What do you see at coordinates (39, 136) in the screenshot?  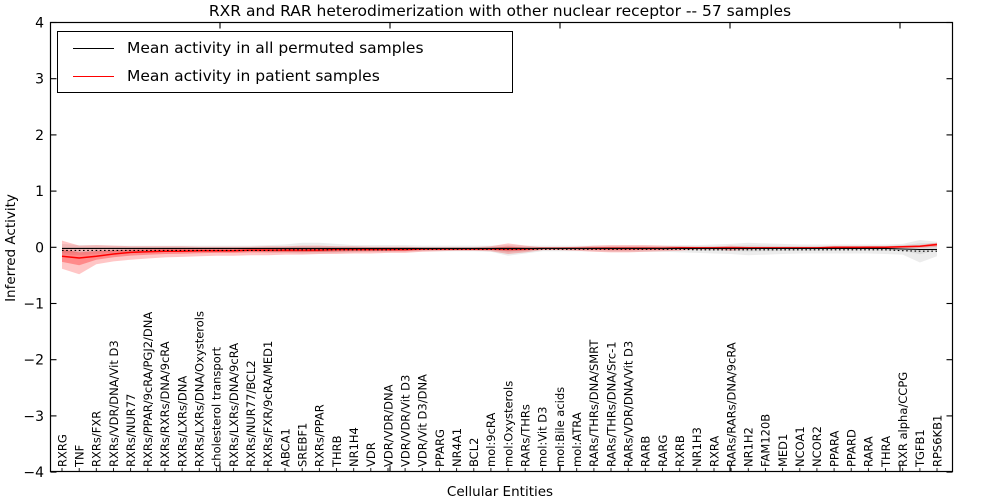 I see `y-tick-label: 2` at bounding box center [39, 136].